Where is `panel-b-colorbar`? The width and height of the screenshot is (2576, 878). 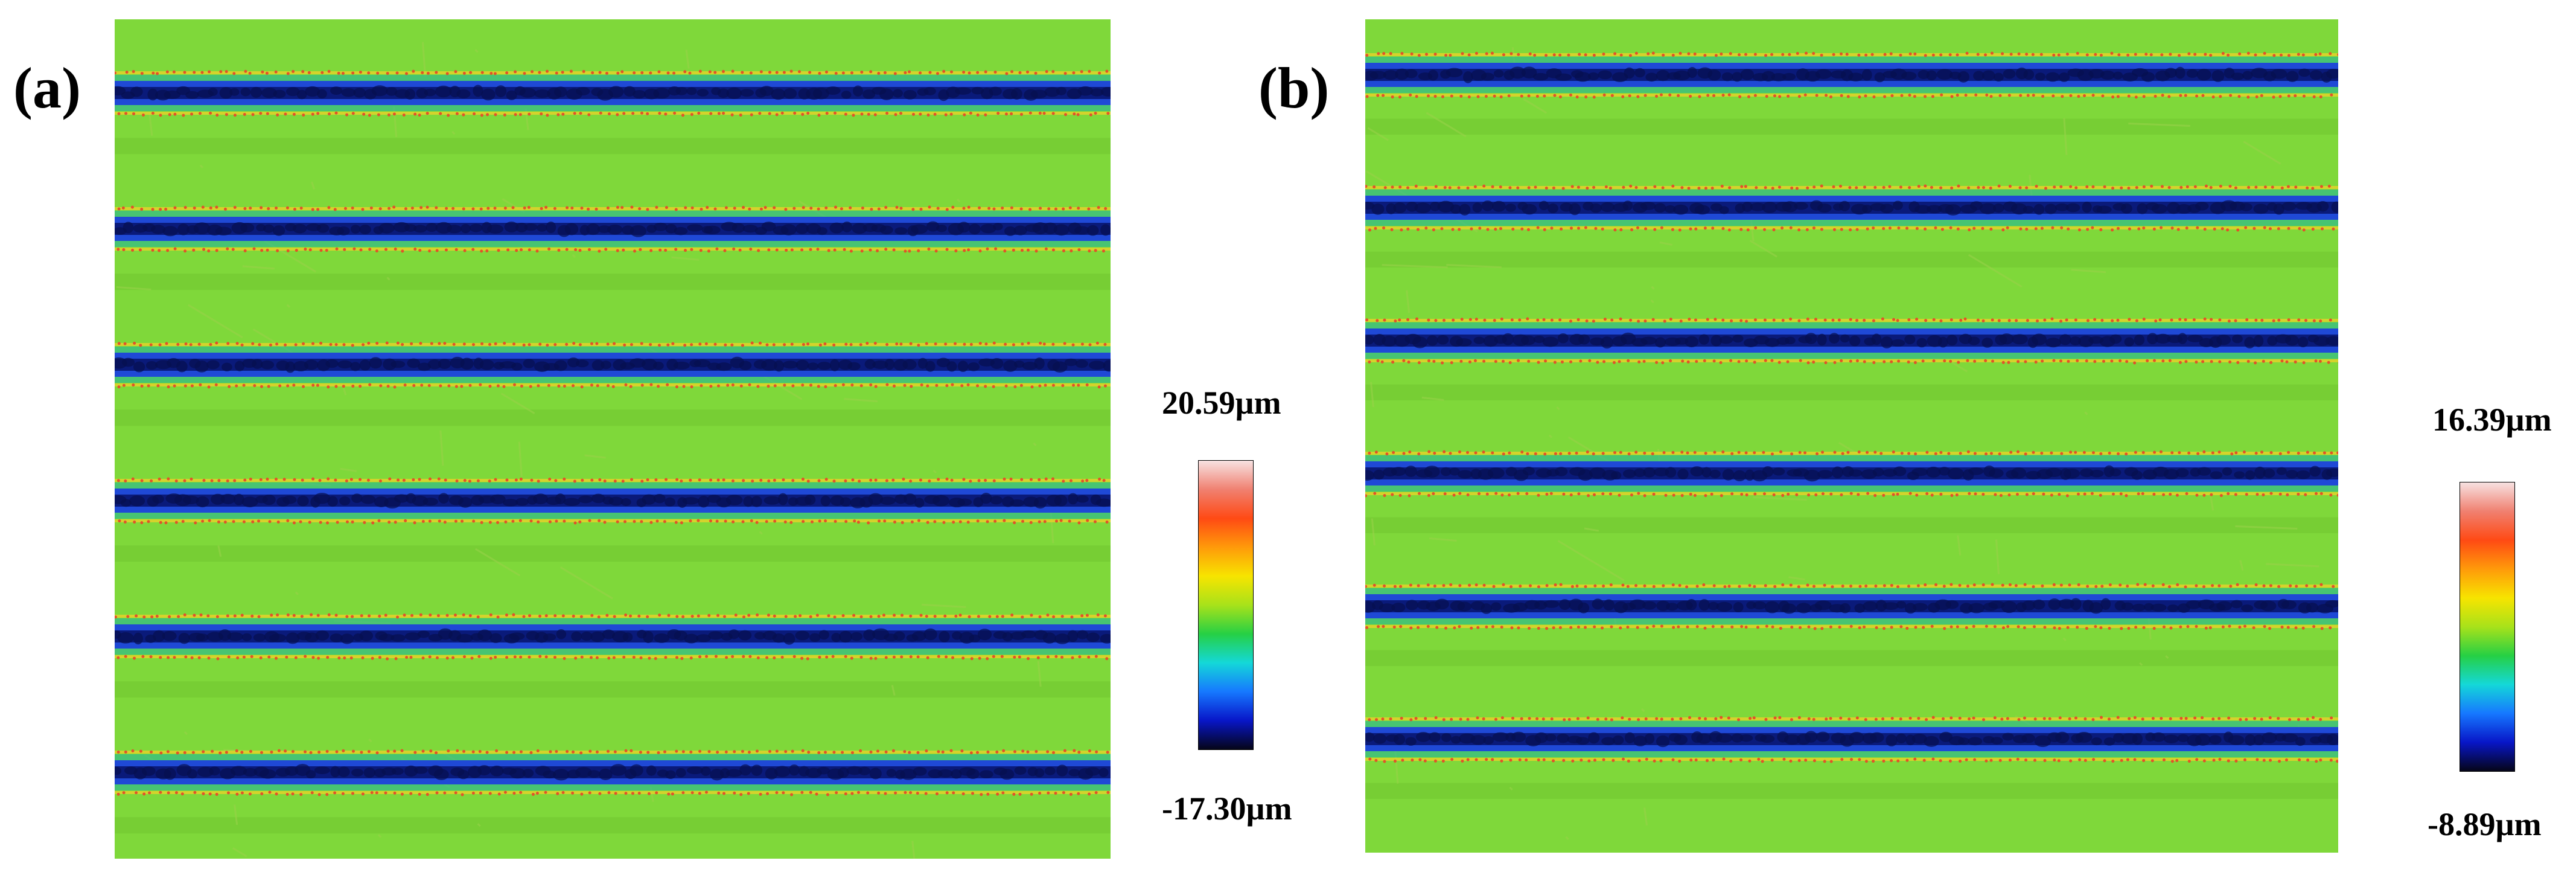
panel-b-colorbar is located at coordinates (2487, 627).